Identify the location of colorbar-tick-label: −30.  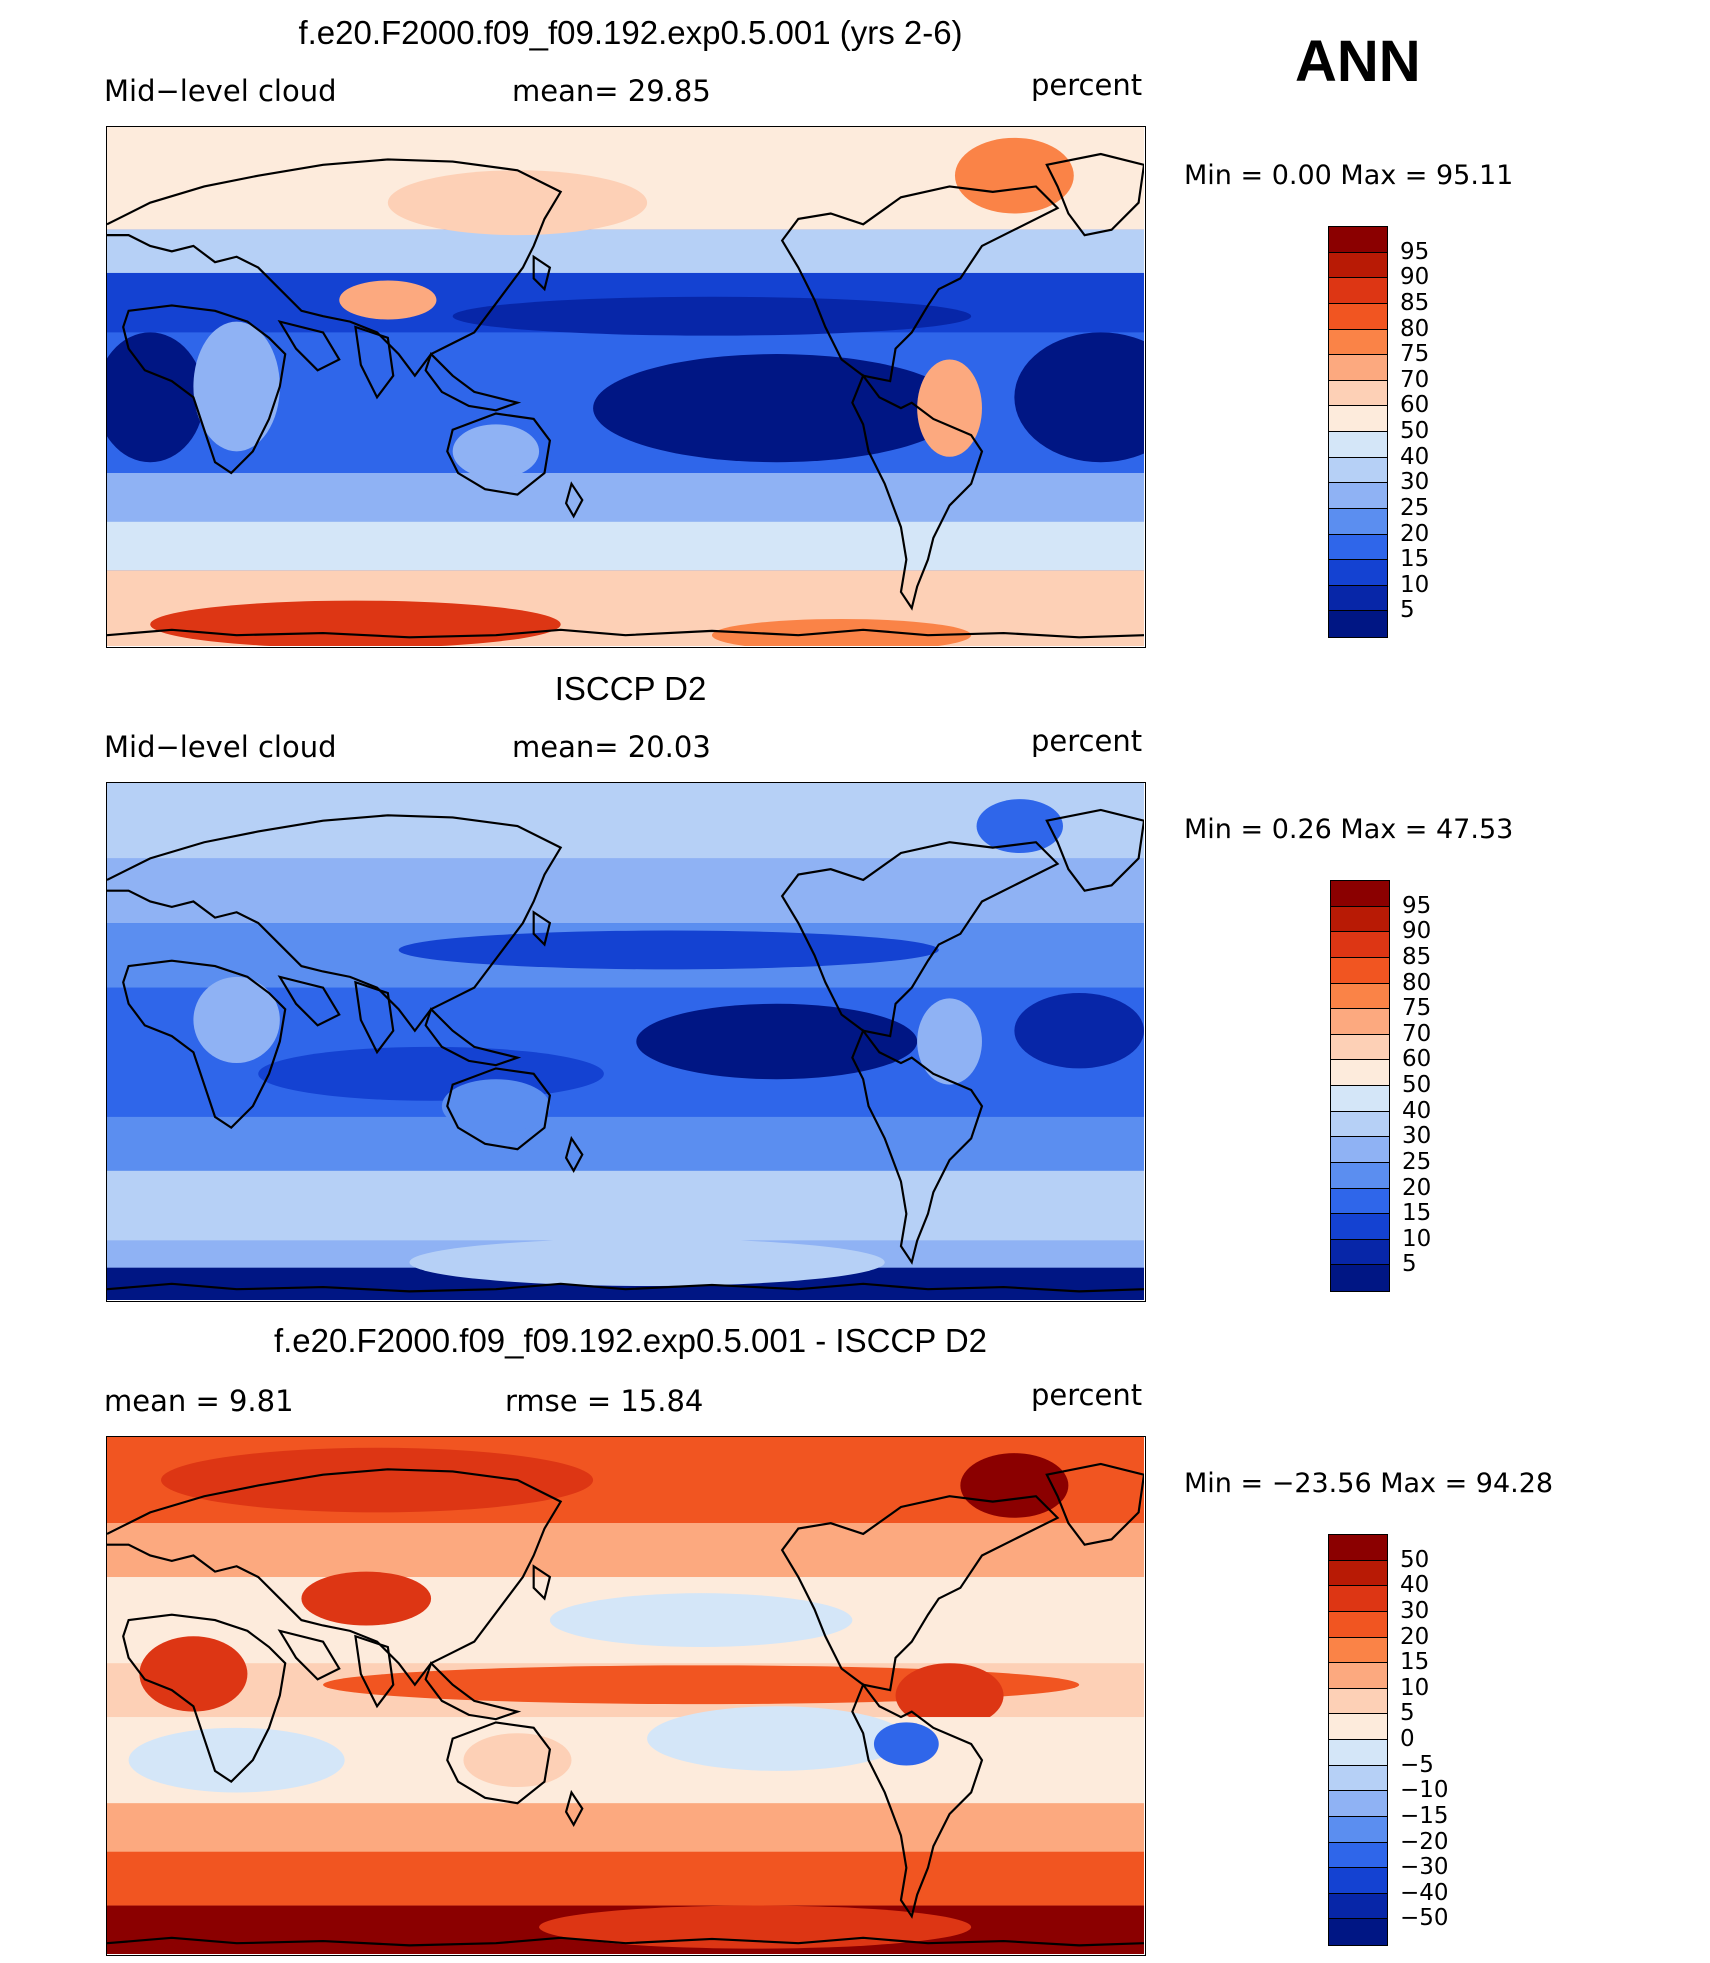
(1424, 1867).